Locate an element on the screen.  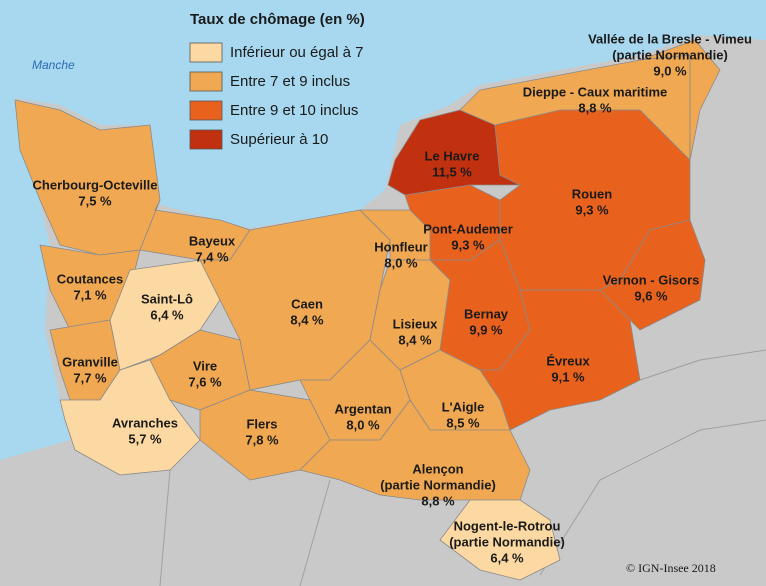
region-name: Coutances is located at coordinates (90, 278).